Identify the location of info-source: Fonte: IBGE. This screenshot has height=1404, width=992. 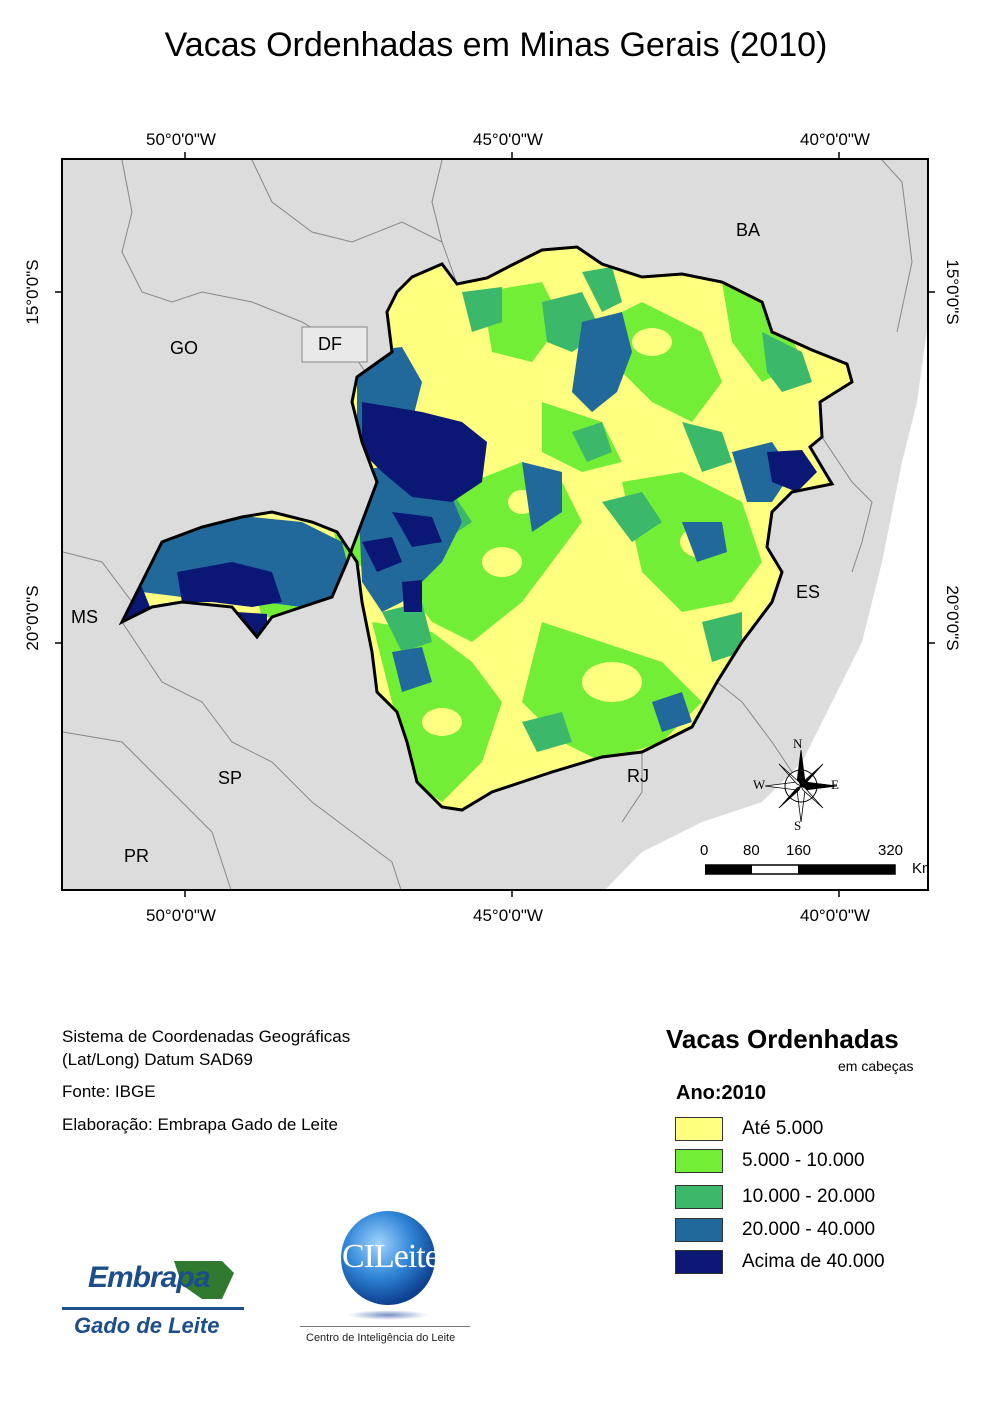
(109, 1091).